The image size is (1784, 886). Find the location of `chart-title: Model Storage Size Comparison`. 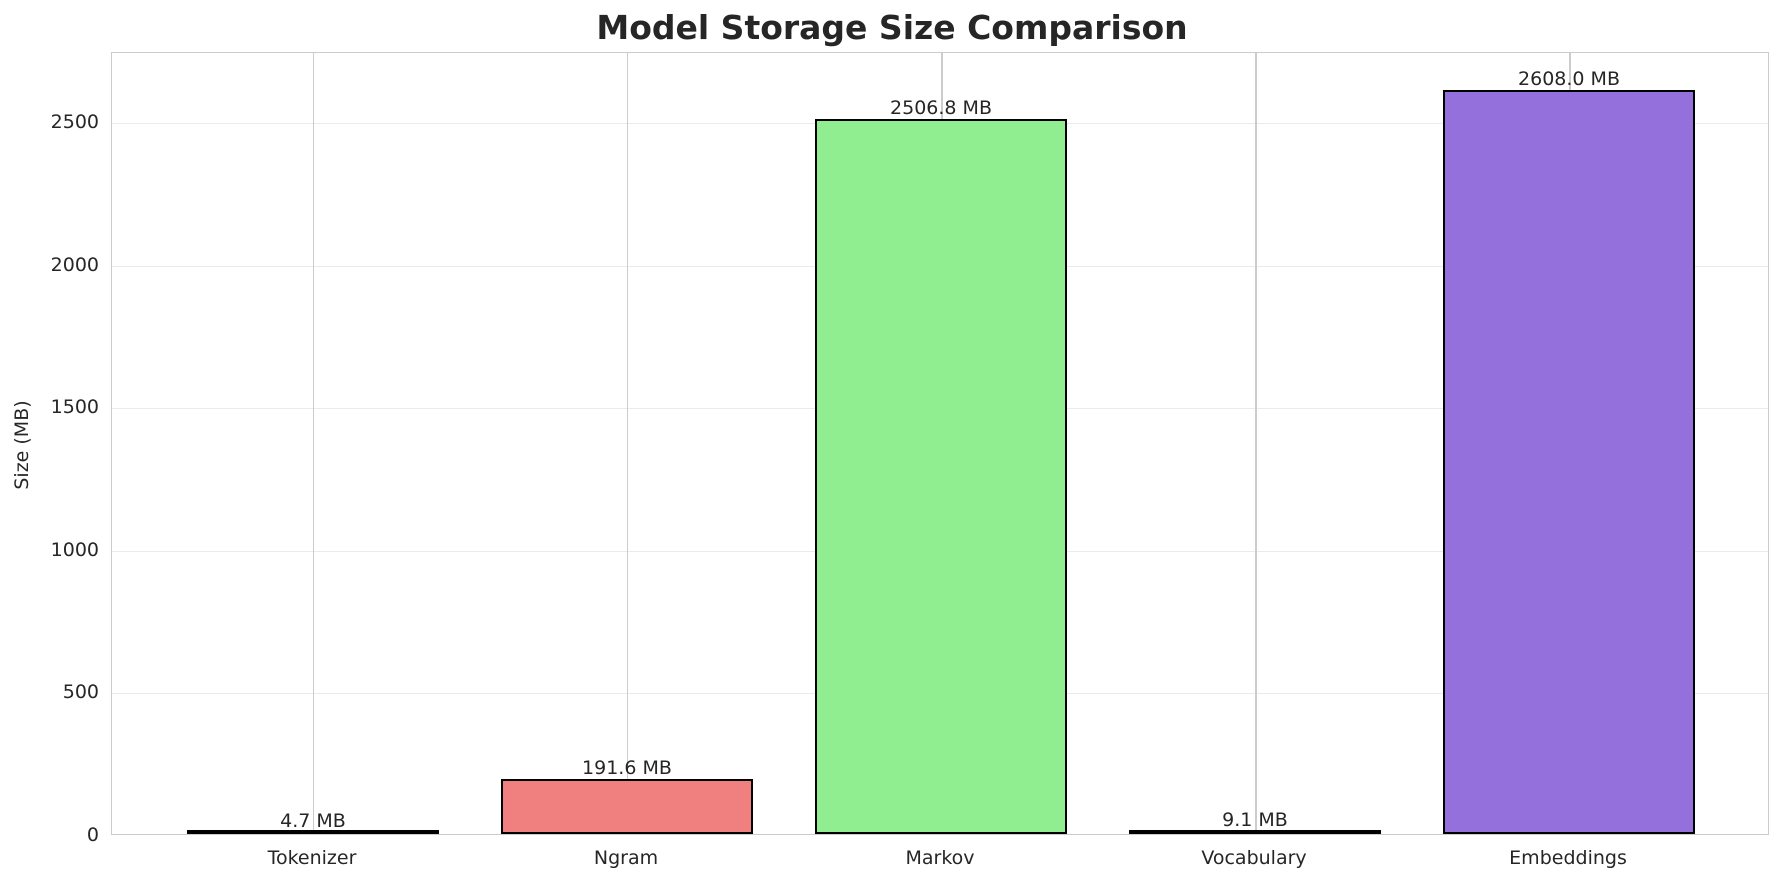

chart-title: Model Storage Size Comparison is located at coordinates (892, 27).